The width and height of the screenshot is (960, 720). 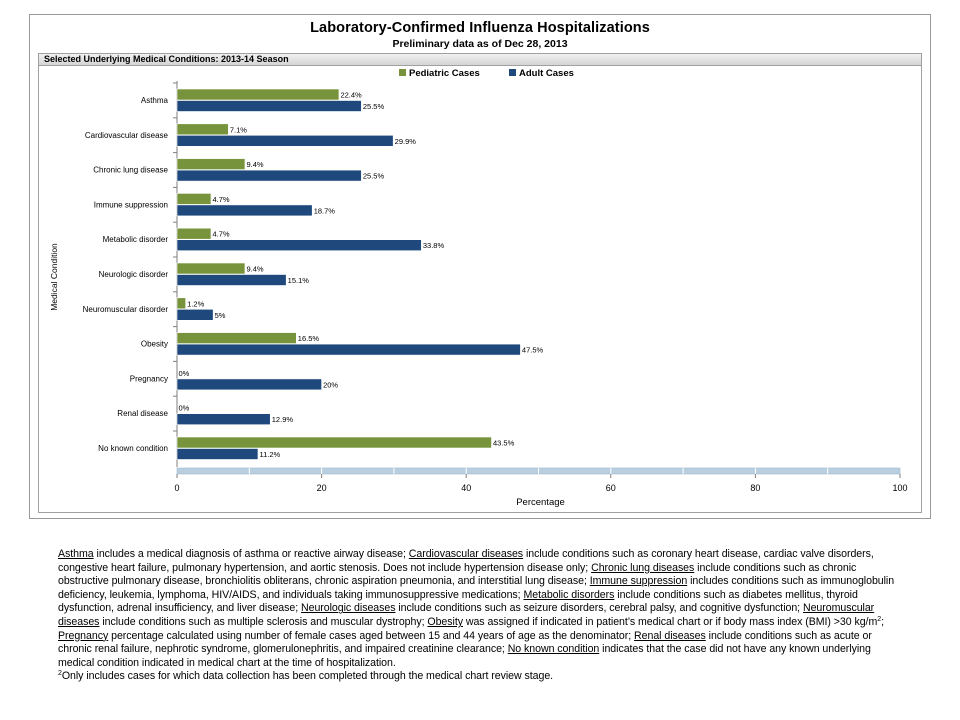 What do you see at coordinates (512, 72) in the screenshot?
I see `legend-swatch-adult` at bounding box center [512, 72].